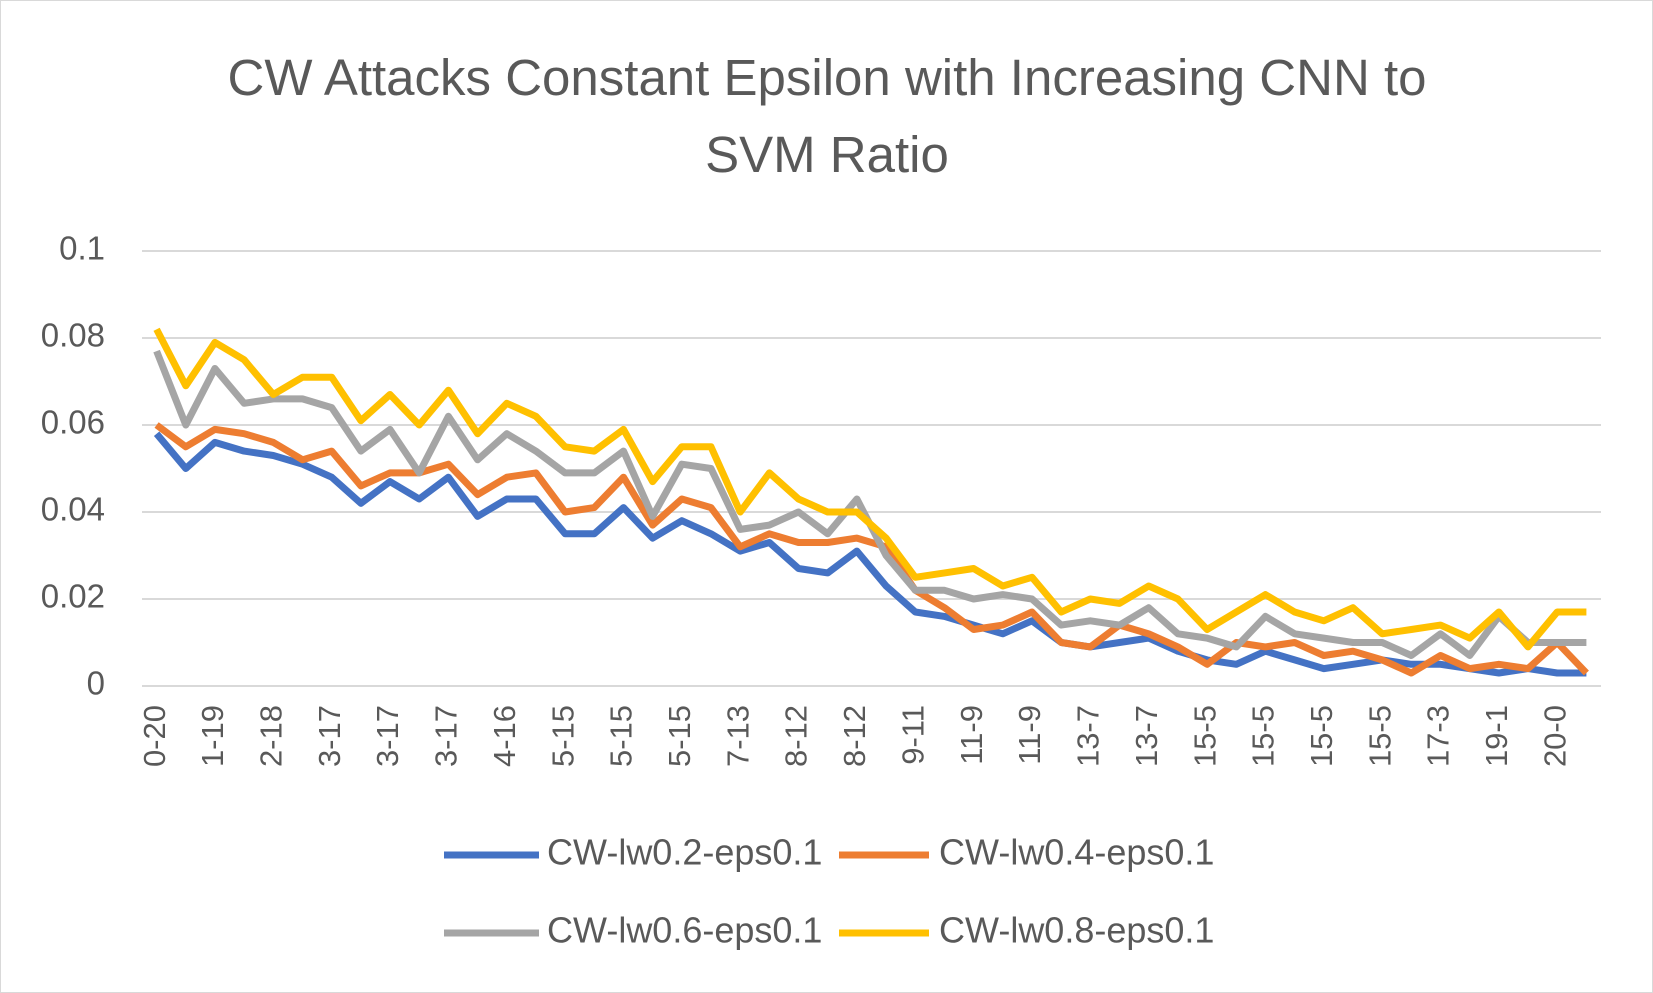 The width and height of the screenshot is (1653, 993). Describe the element at coordinates (270, 736) in the screenshot. I see `x-tick-label: 2-18` at that location.